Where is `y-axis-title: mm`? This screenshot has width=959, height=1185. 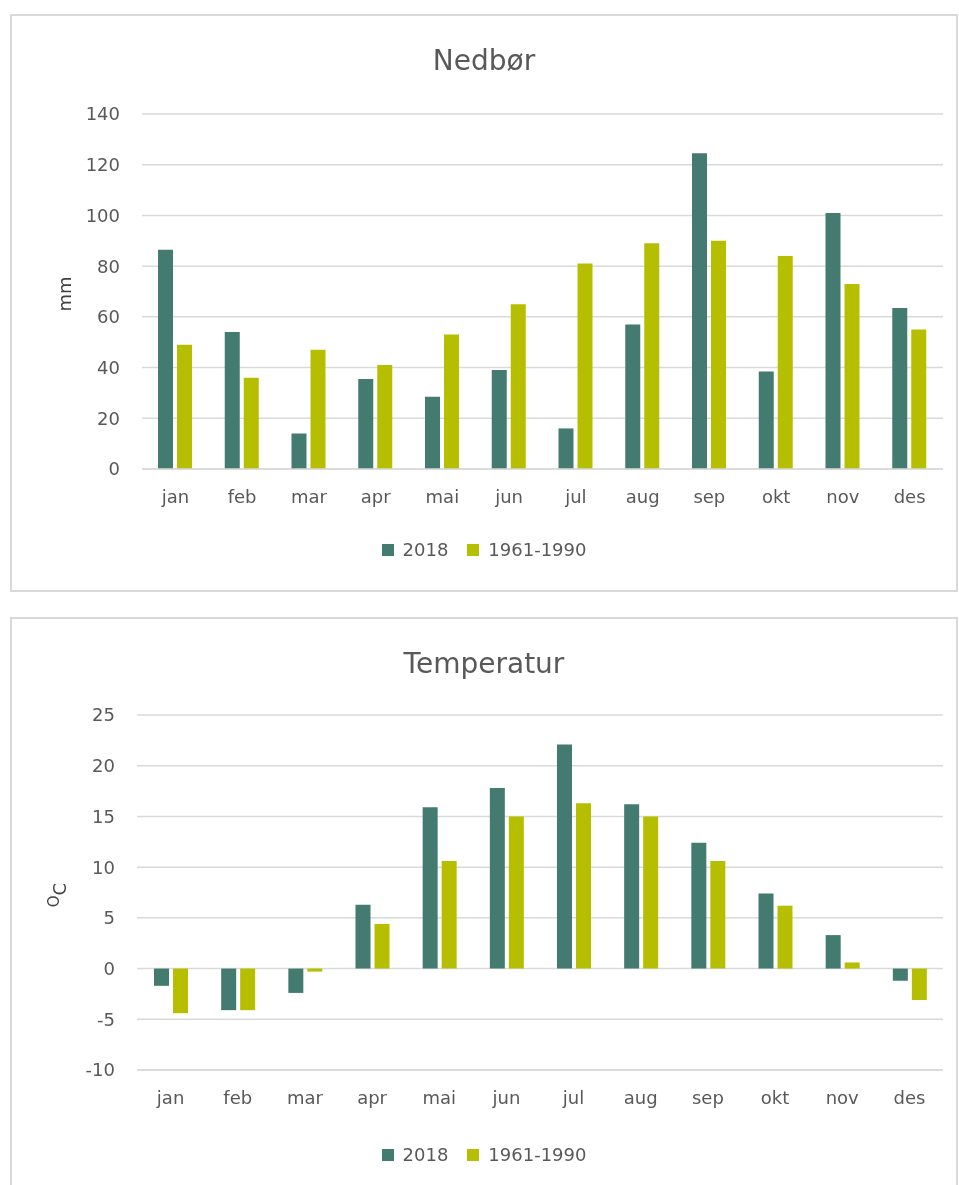 y-axis-title: mm is located at coordinates (64, 293).